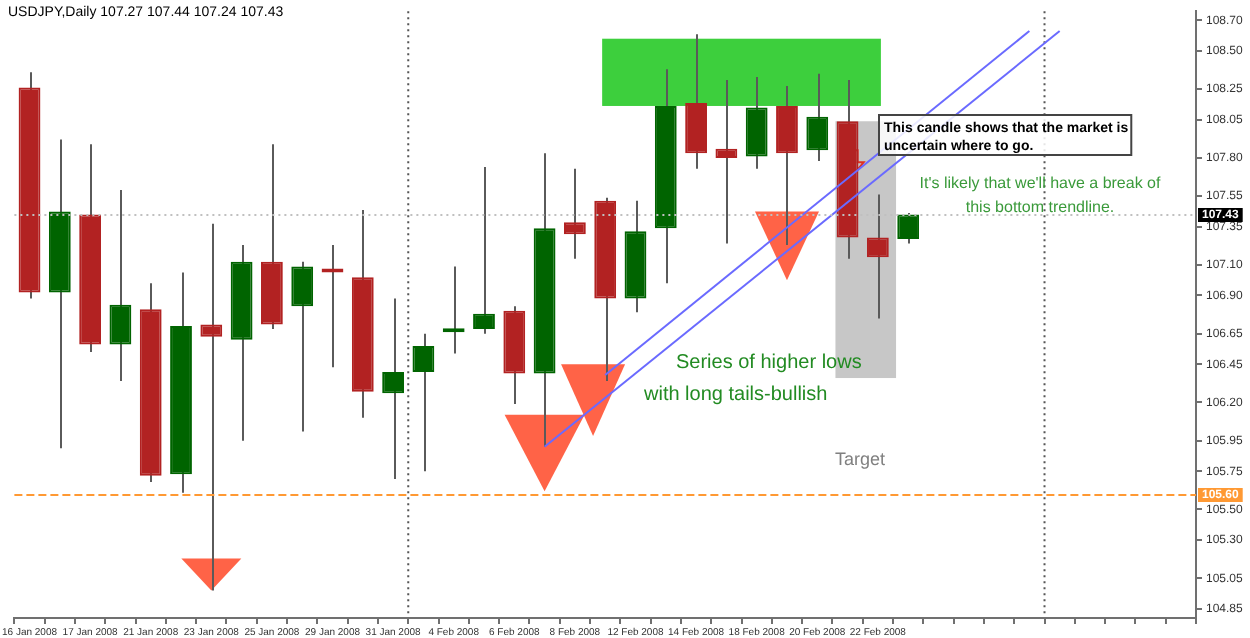  I want to click on annotation: Target, so click(860, 458).